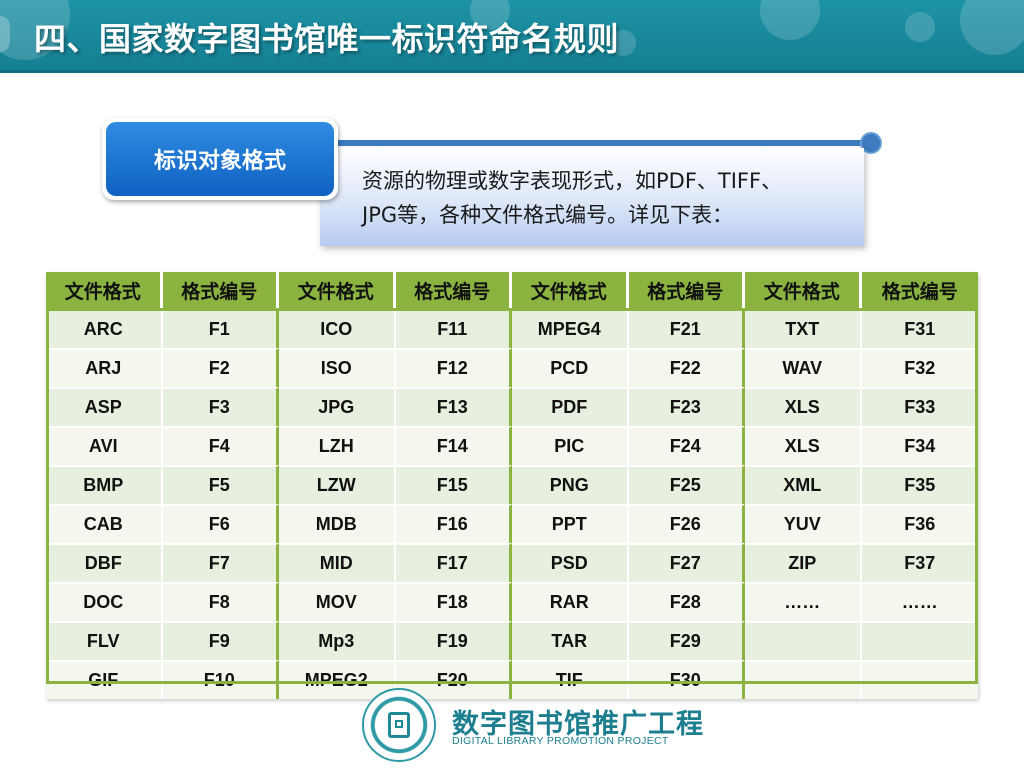 The image size is (1024, 768). What do you see at coordinates (5, 34) in the screenshot?
I see `banner-accent` at bounding box center [5, 34].